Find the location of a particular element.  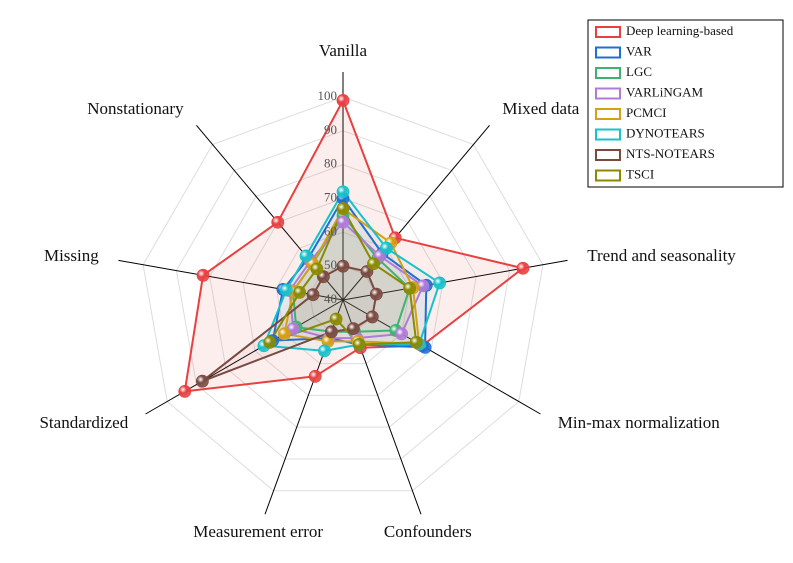

category-label: Min-max normalization is located at coordinates (639, 422).